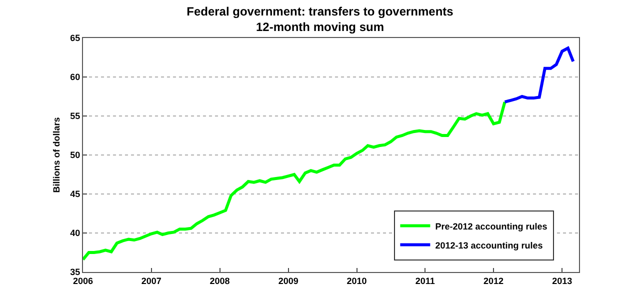  Describe the element at coordinates (356, 281) in the screenshot. I see `x-tick-label: 2010` at that location.